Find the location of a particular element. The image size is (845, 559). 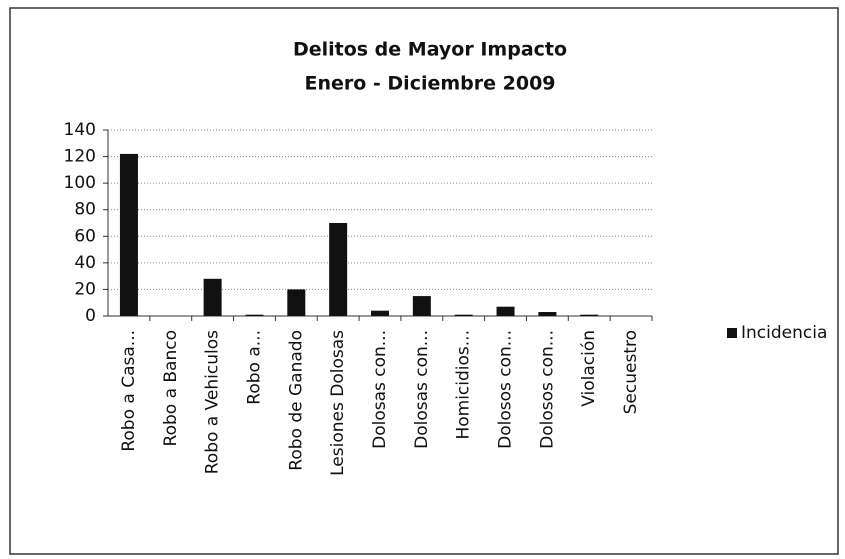

y-tick-label: 100 is located at coordinates (80, 183).